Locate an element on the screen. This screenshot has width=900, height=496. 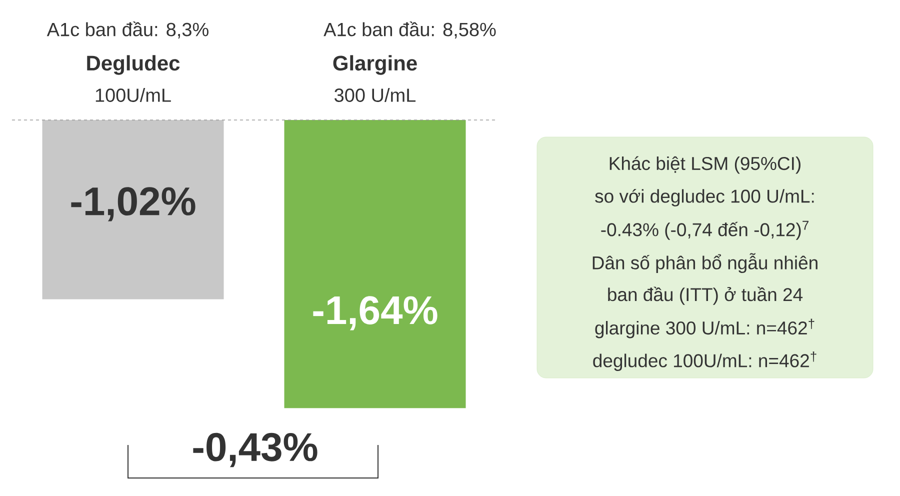
text: -0,43% is located at coordinates (255, 450).